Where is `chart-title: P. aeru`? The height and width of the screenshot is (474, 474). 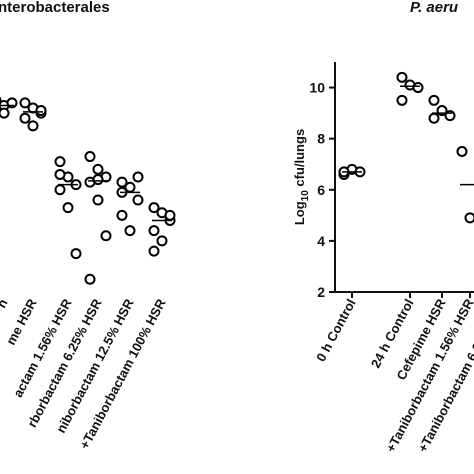
chart-title: P. aeru is located at coordinates (434, 8).